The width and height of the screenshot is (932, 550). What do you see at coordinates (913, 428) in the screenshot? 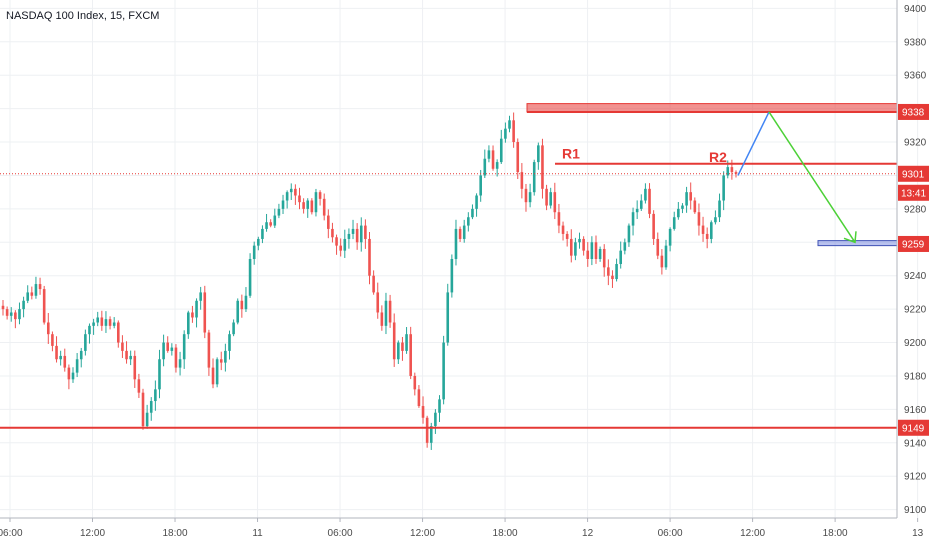
I see `price-tag: 9149` at bounding box center [913, 428].